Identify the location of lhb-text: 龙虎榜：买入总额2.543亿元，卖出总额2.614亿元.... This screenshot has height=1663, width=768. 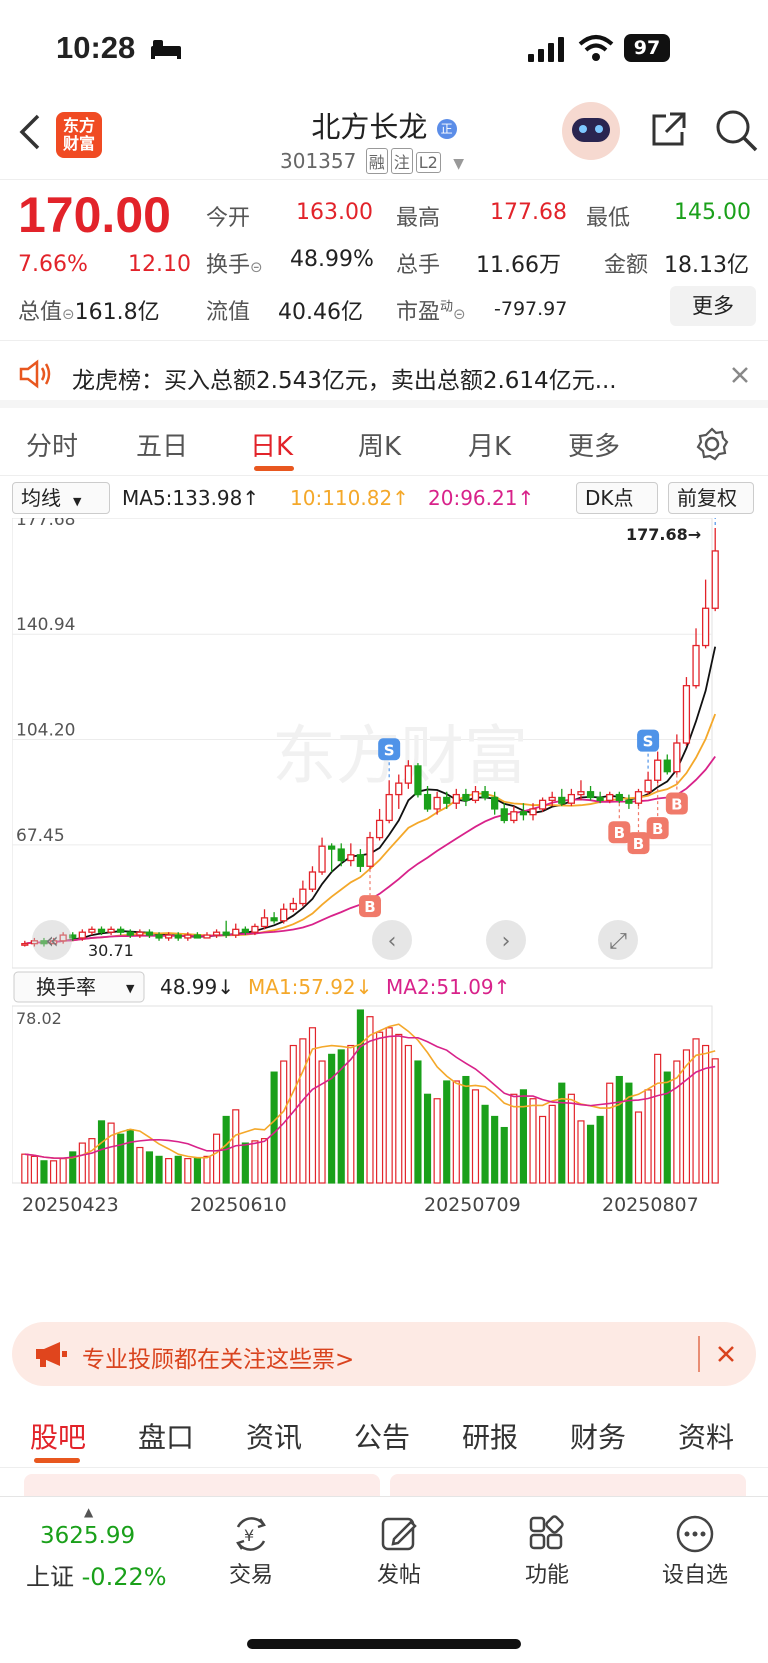
(344, 381).